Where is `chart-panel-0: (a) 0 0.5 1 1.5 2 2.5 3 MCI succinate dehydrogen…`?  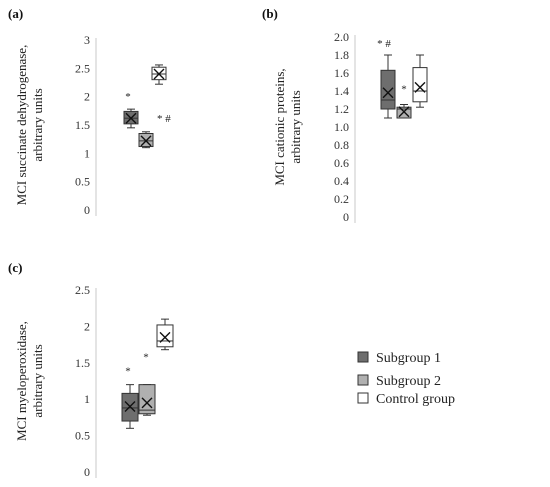 chart-panel-0: (a) 0 0.5 1 1.5 2 2.5 3 MCI succinate dehydrogen… is located at coordinates (89, 111).